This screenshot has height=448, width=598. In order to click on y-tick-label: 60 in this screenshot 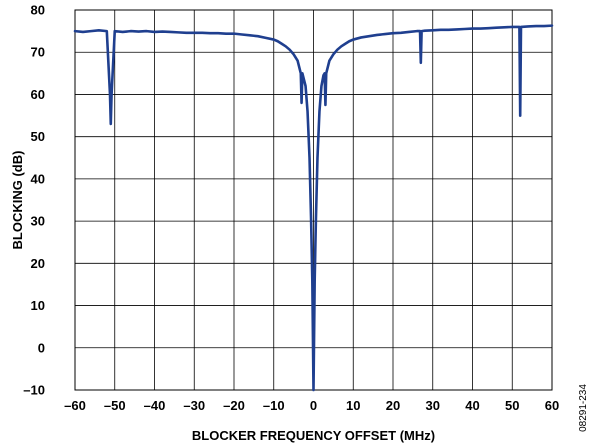, I will do `click(38, 94)`.